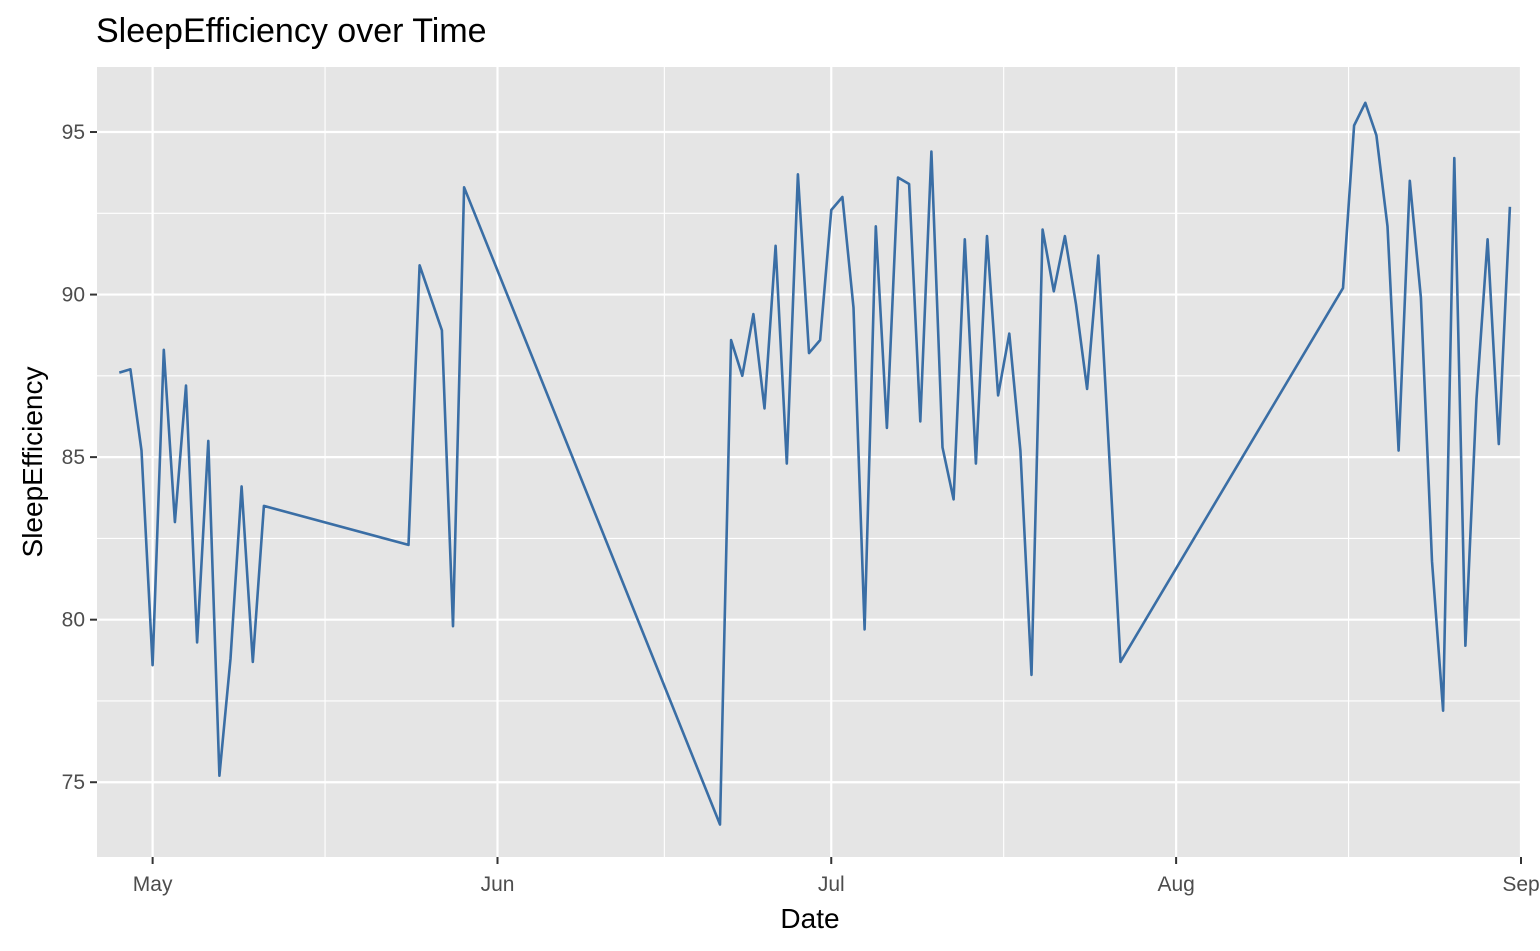  I want to click on y-tick-label: 95, so click(73, 132).